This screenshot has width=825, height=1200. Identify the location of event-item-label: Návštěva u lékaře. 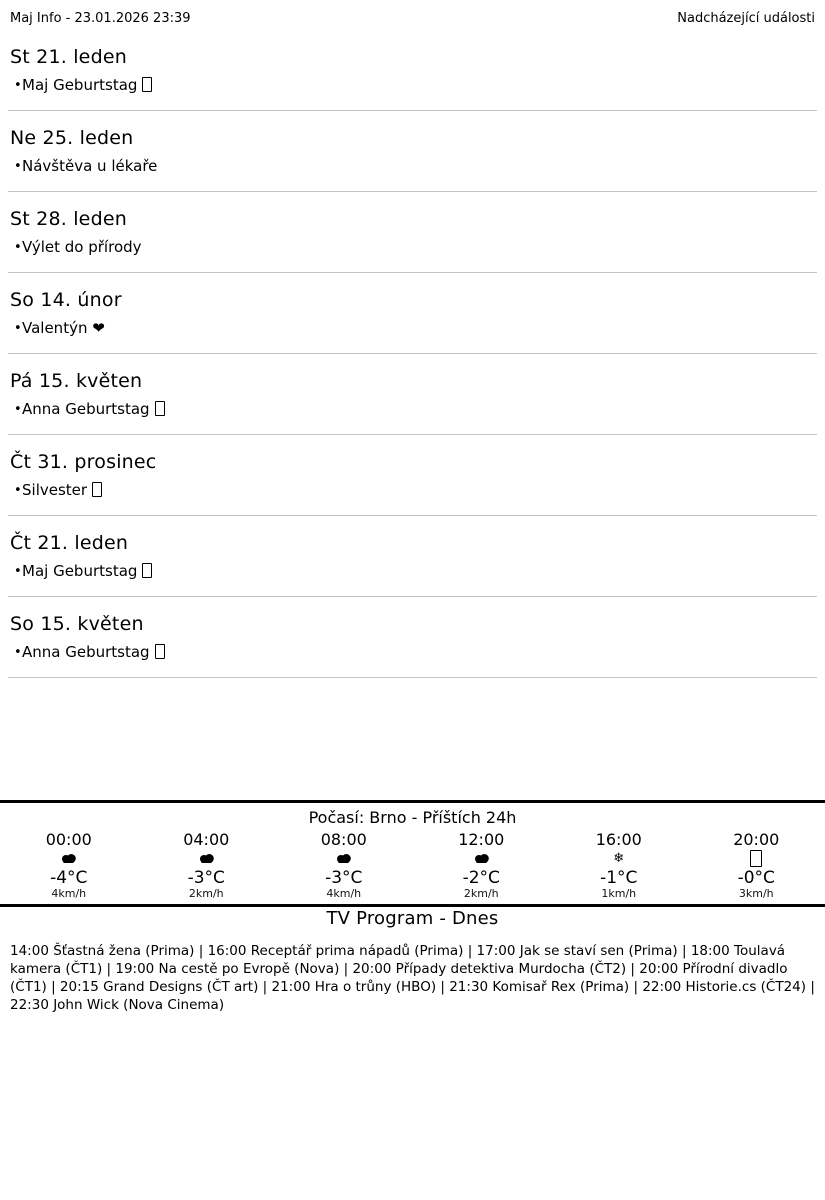
(90, 166).